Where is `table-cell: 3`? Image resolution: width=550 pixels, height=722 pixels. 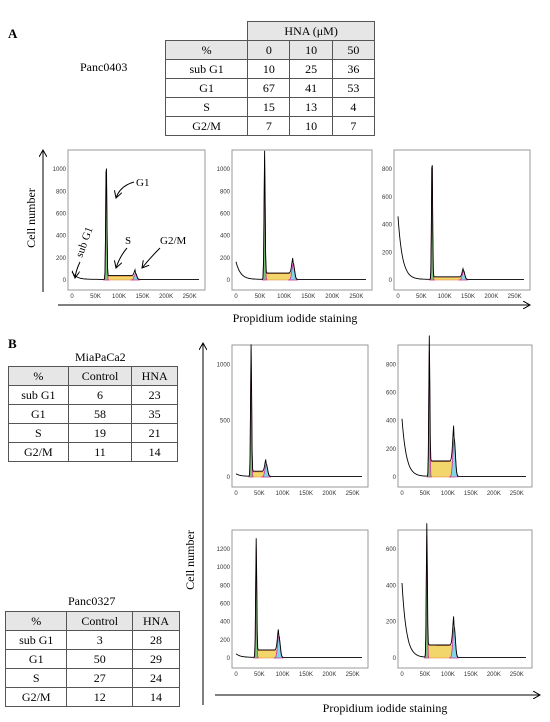
table-cell: 3 is located at coordinates (100, 640).